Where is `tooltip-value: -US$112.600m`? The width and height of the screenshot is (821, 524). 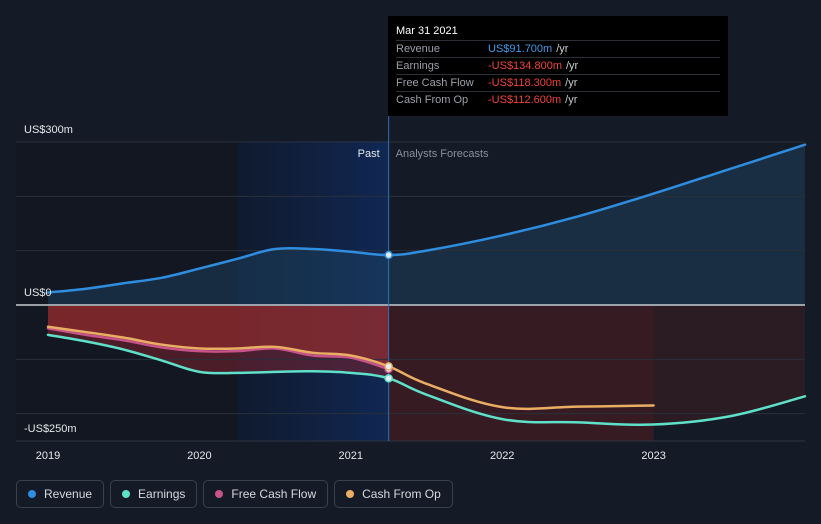
tooltip-value: -US$112.600m is located at coordinates (525, 100).